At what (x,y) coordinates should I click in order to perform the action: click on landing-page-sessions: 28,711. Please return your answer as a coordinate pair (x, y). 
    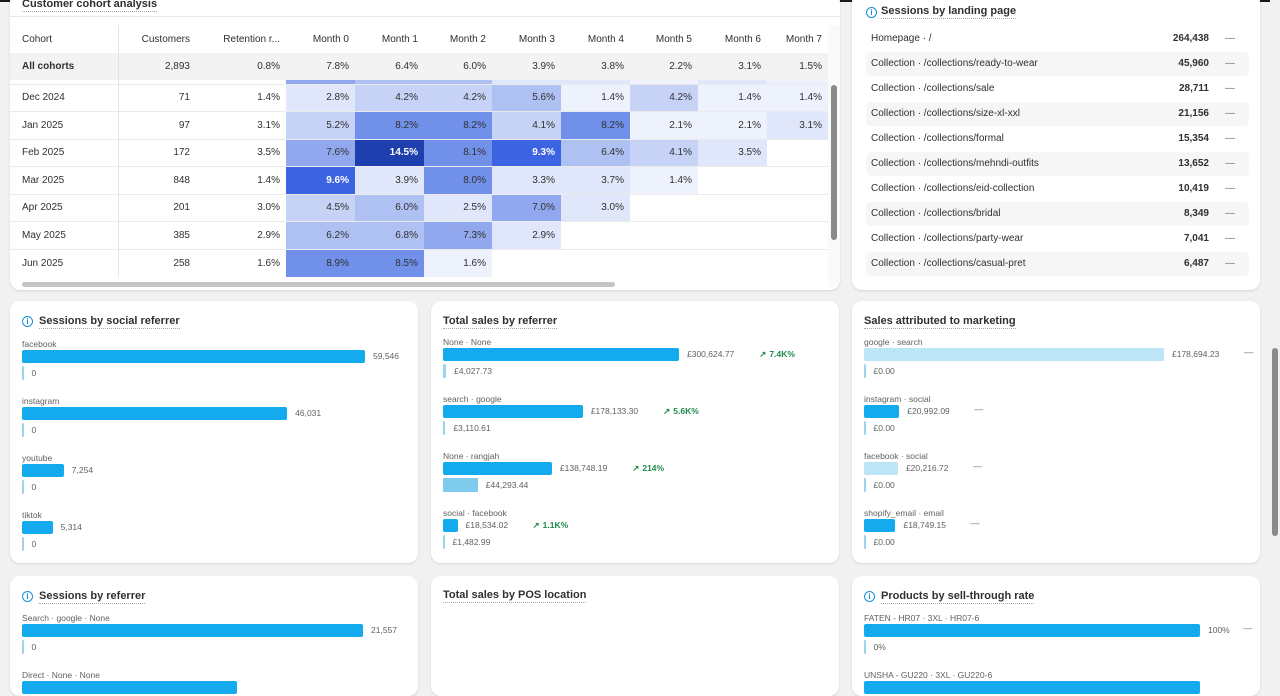
    Looking at the image, I should click on (1193, 88).